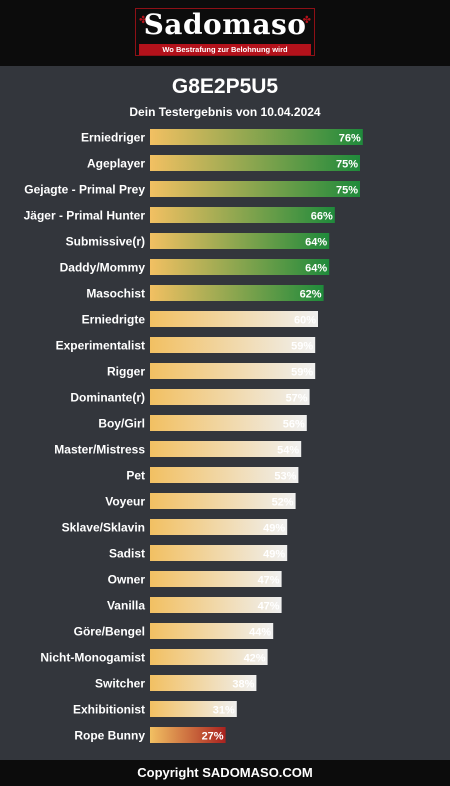  What do you see at coordinates (243, 685) in the screenshot?
I see `value-label: 38%` at bounding box center [243, 685].